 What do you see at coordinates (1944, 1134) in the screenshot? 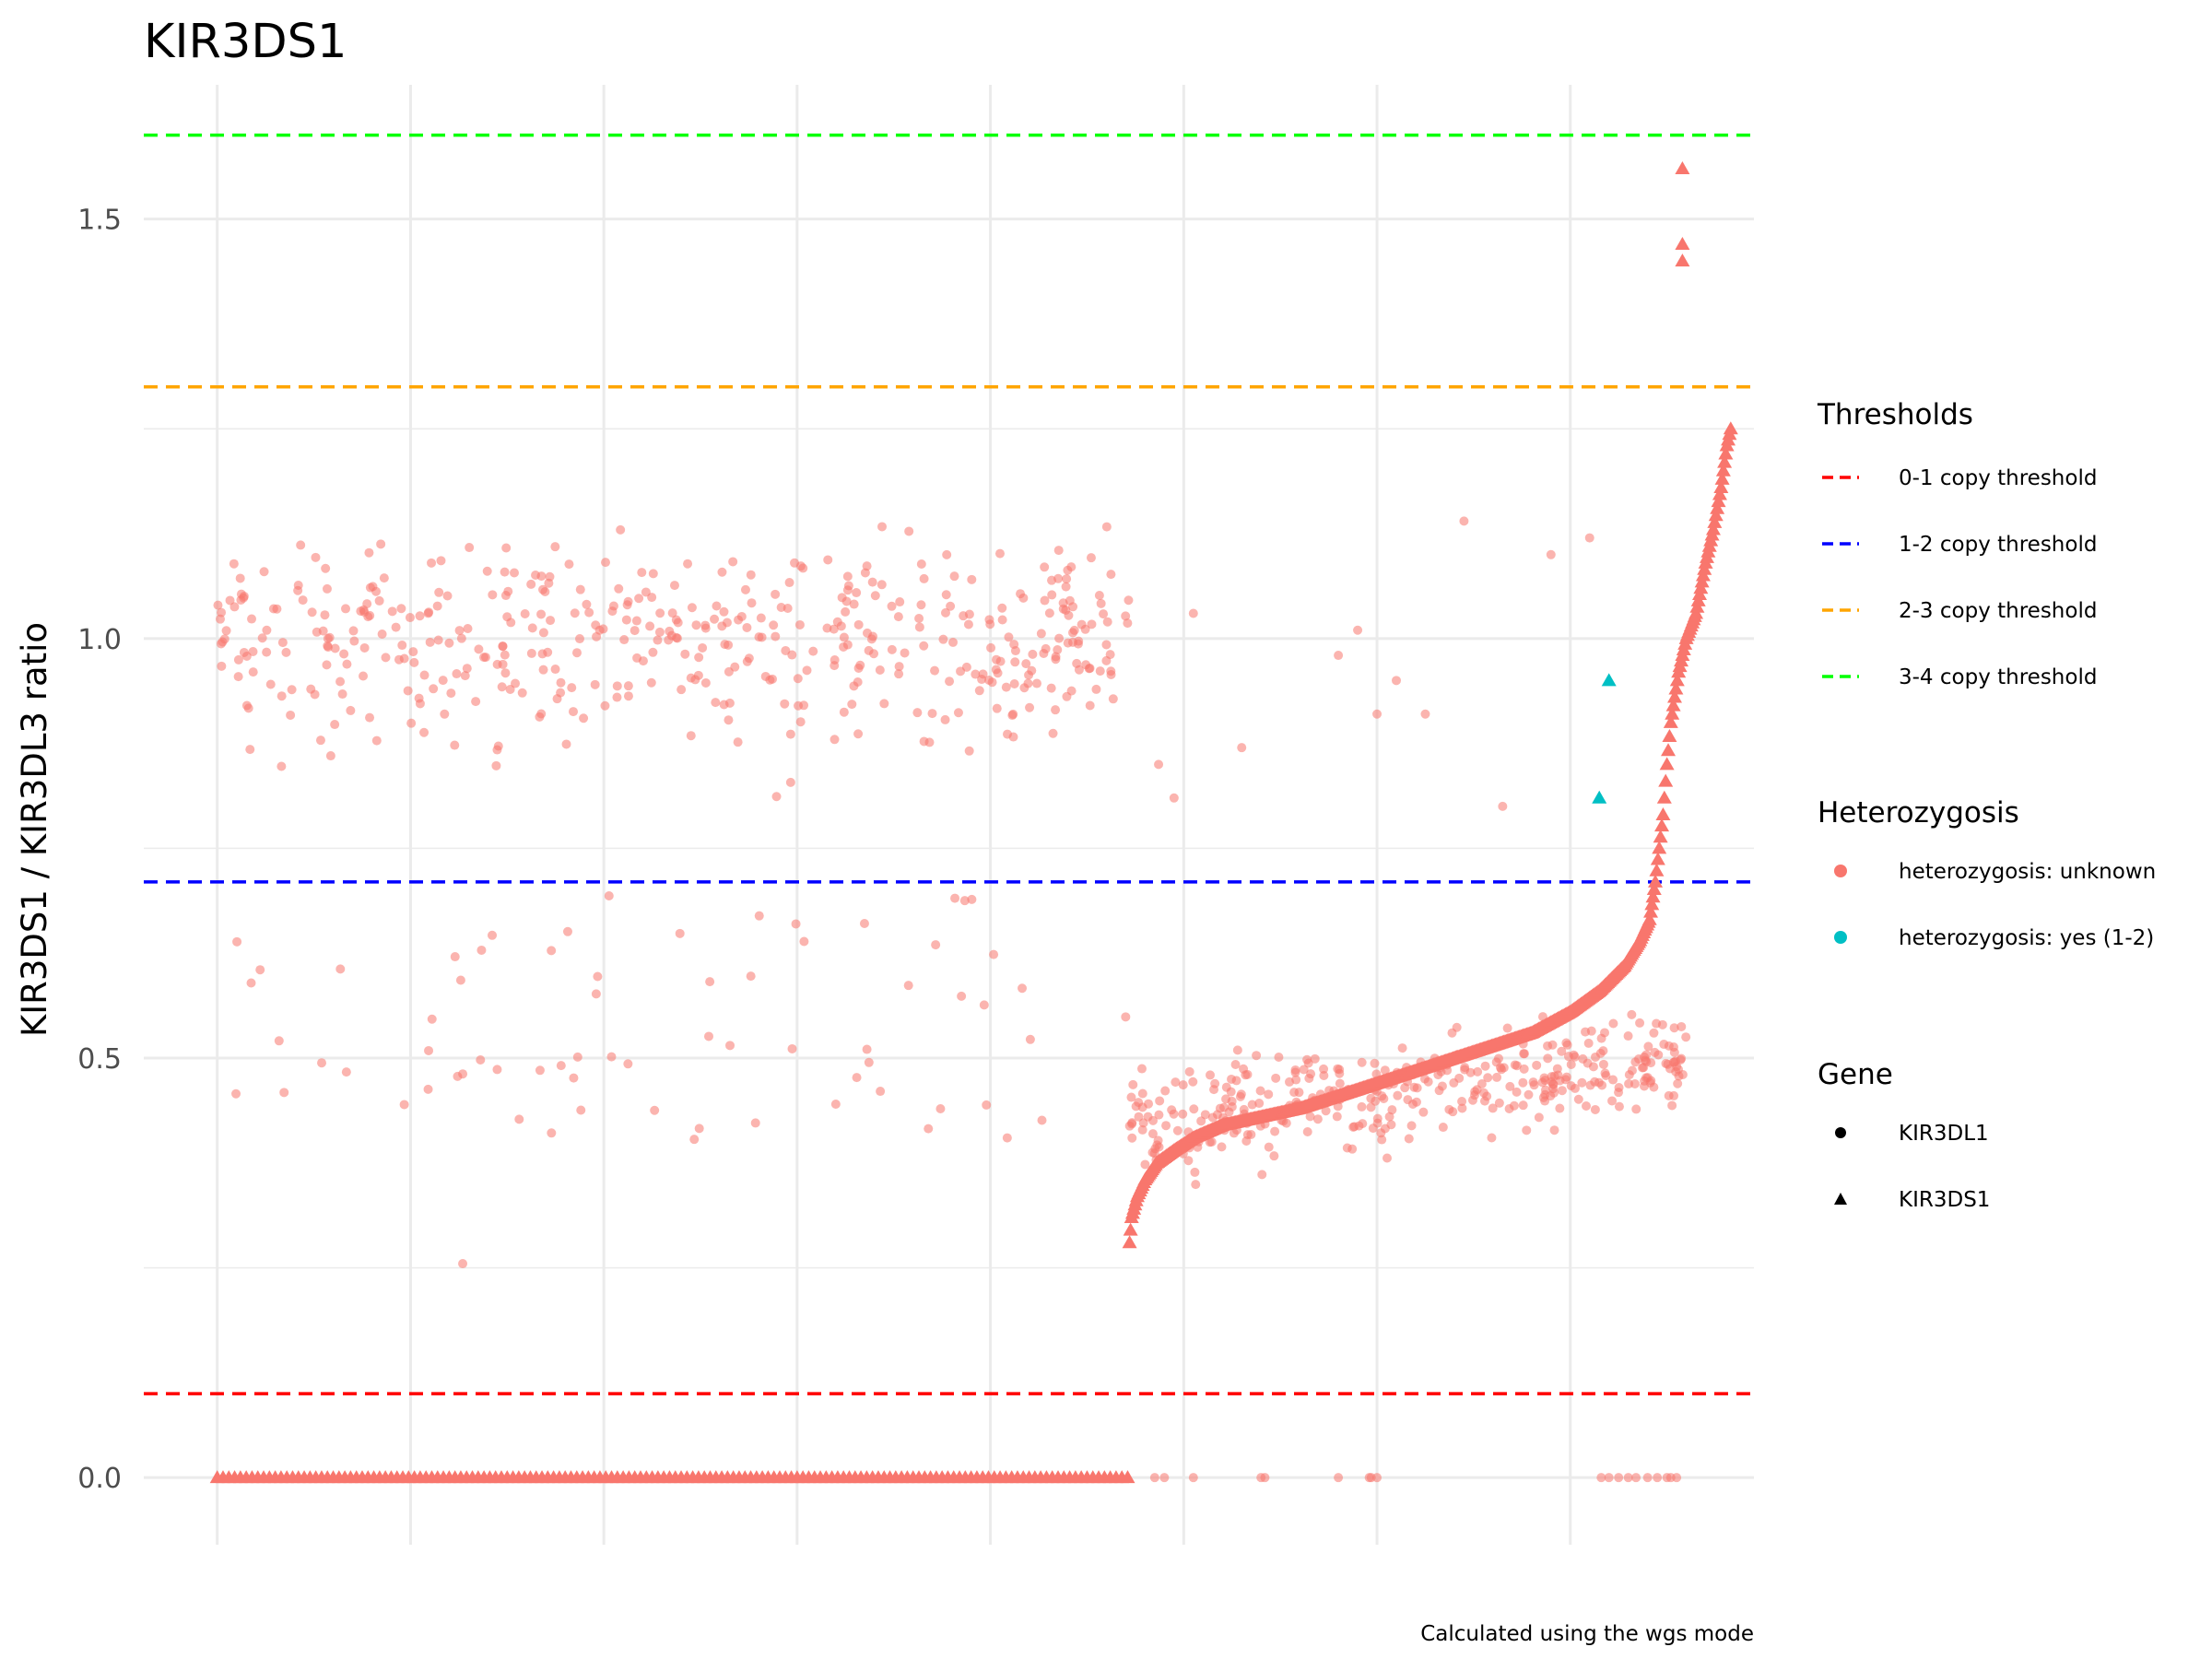
I see `legend-label: KIR3DL1` at bounding box center [1944, 1134].